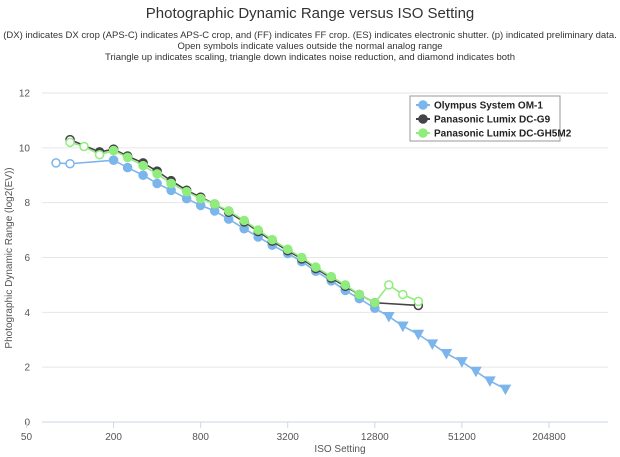 The width and height of the screenshot is (620, 457). What do you see at coordinates (200, 437) in the screenshot?
I see `x-tick-label: 800` at bounding box center [200, 437].